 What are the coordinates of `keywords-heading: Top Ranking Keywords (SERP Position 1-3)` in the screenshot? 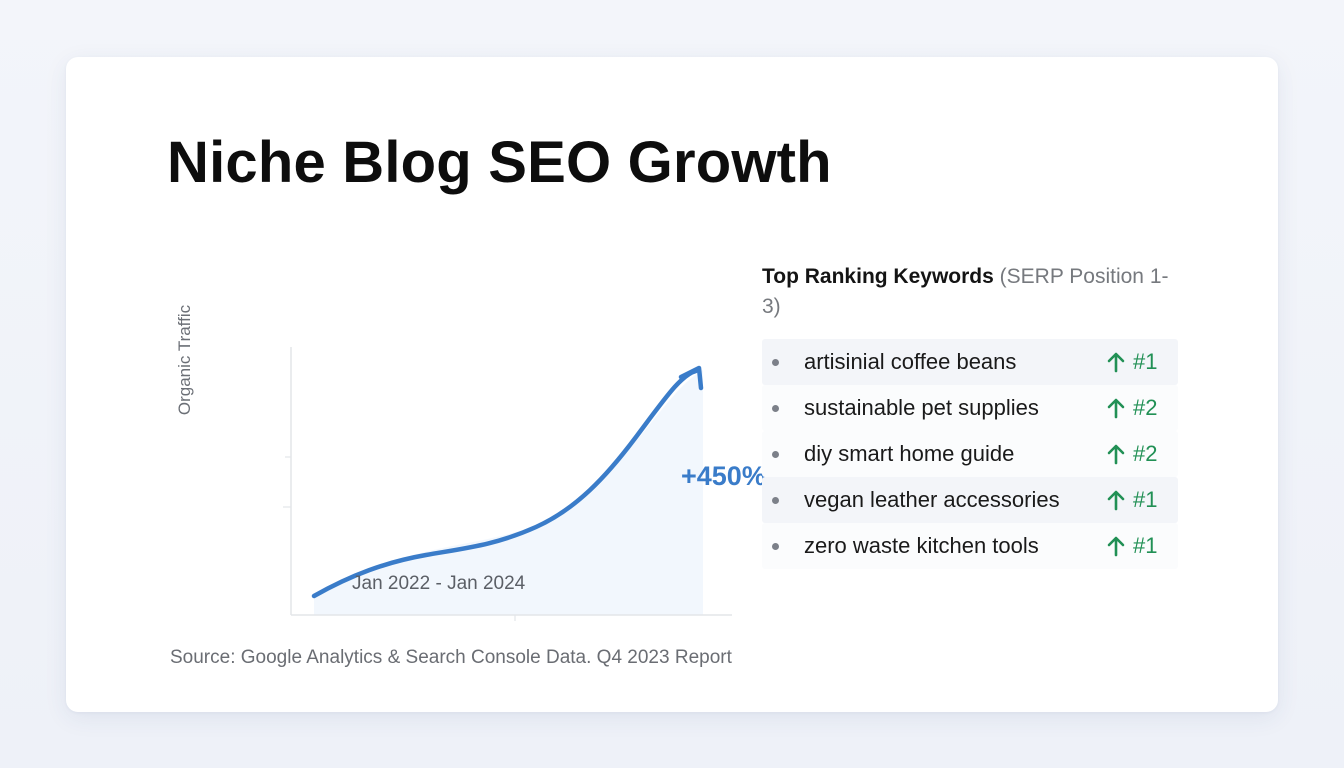 It's located at (972, 292).